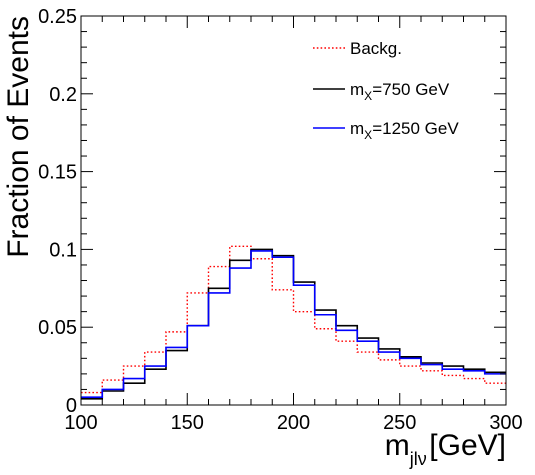 The width and height of the screenshot is (535, 475). I want to click on x-tick-label: 250, so click(399, 423).